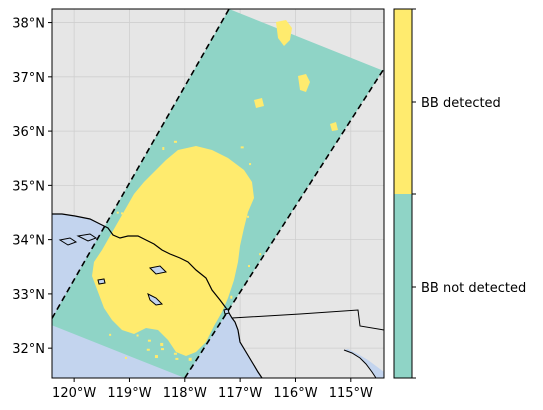  What do you see at coordinates (403, 286) in the screenshot?
I see `colorbar-not-detected-segment` at bounding box center [403, 286].